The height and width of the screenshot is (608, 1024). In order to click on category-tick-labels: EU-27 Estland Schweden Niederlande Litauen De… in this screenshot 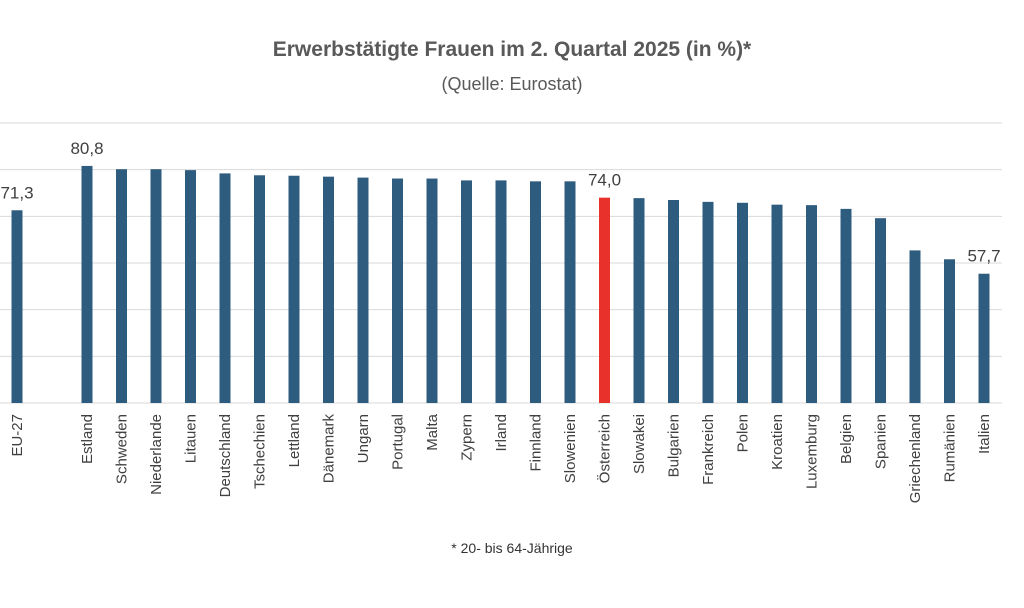, I will do `click(501, 458)`.